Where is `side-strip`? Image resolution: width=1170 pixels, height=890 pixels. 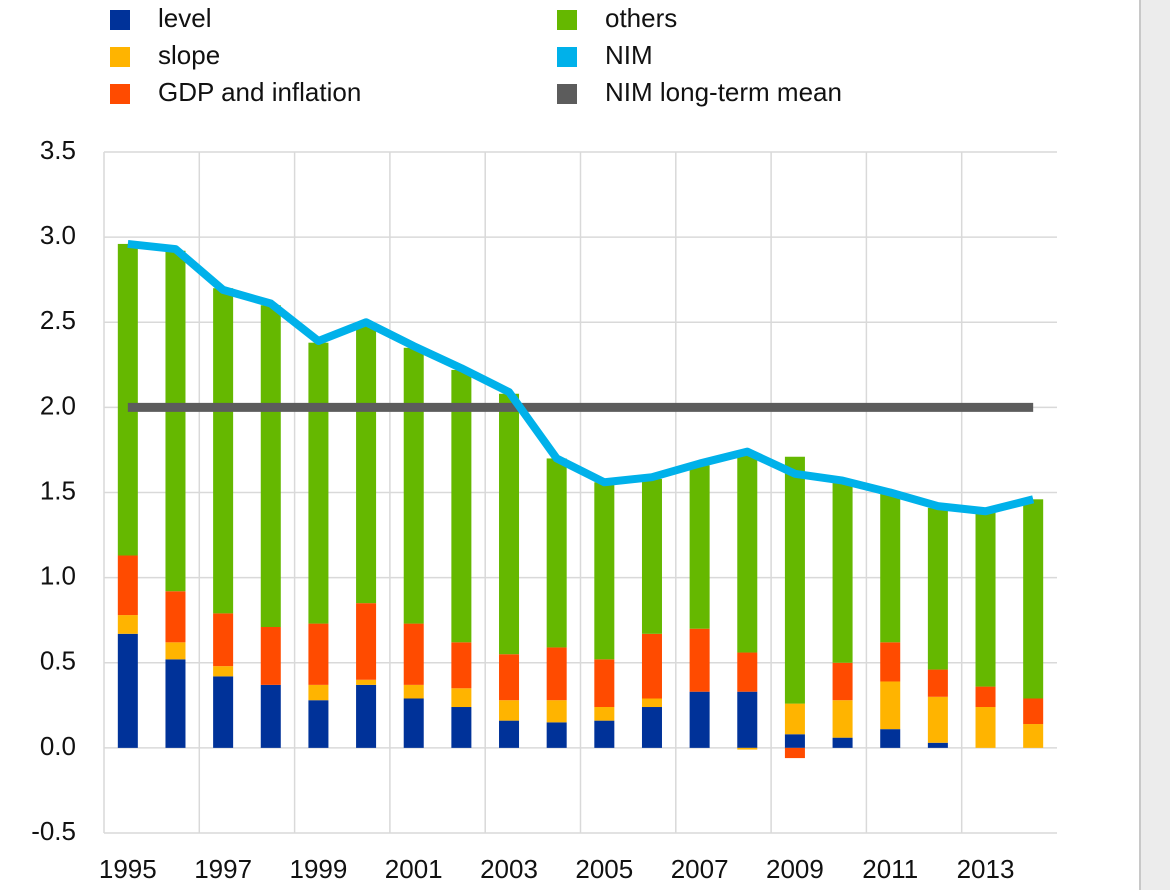 side-strip is located at coordinates (1155, 445).